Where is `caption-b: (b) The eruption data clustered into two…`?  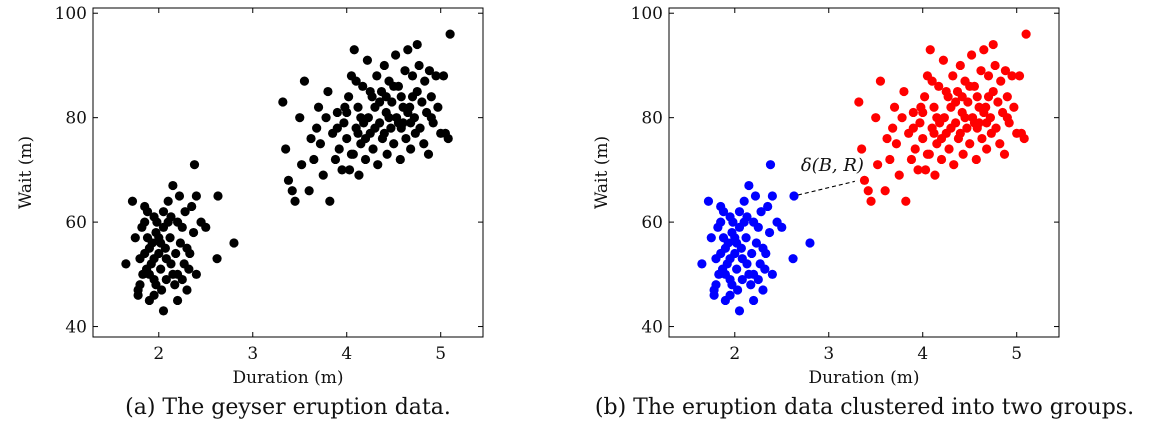
caption-b: (b) The eruption data clustered into two… is located at coordinates (864, 407).